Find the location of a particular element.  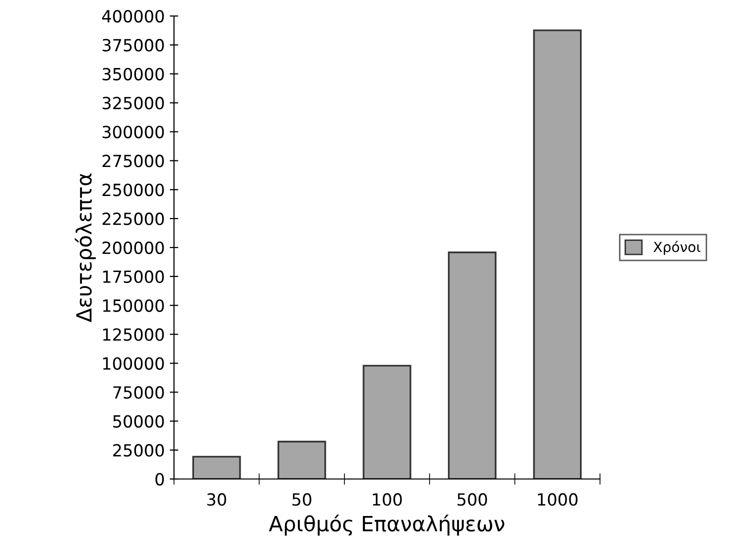

y-tick-label: 275000 is located at coordinates (133, 161).